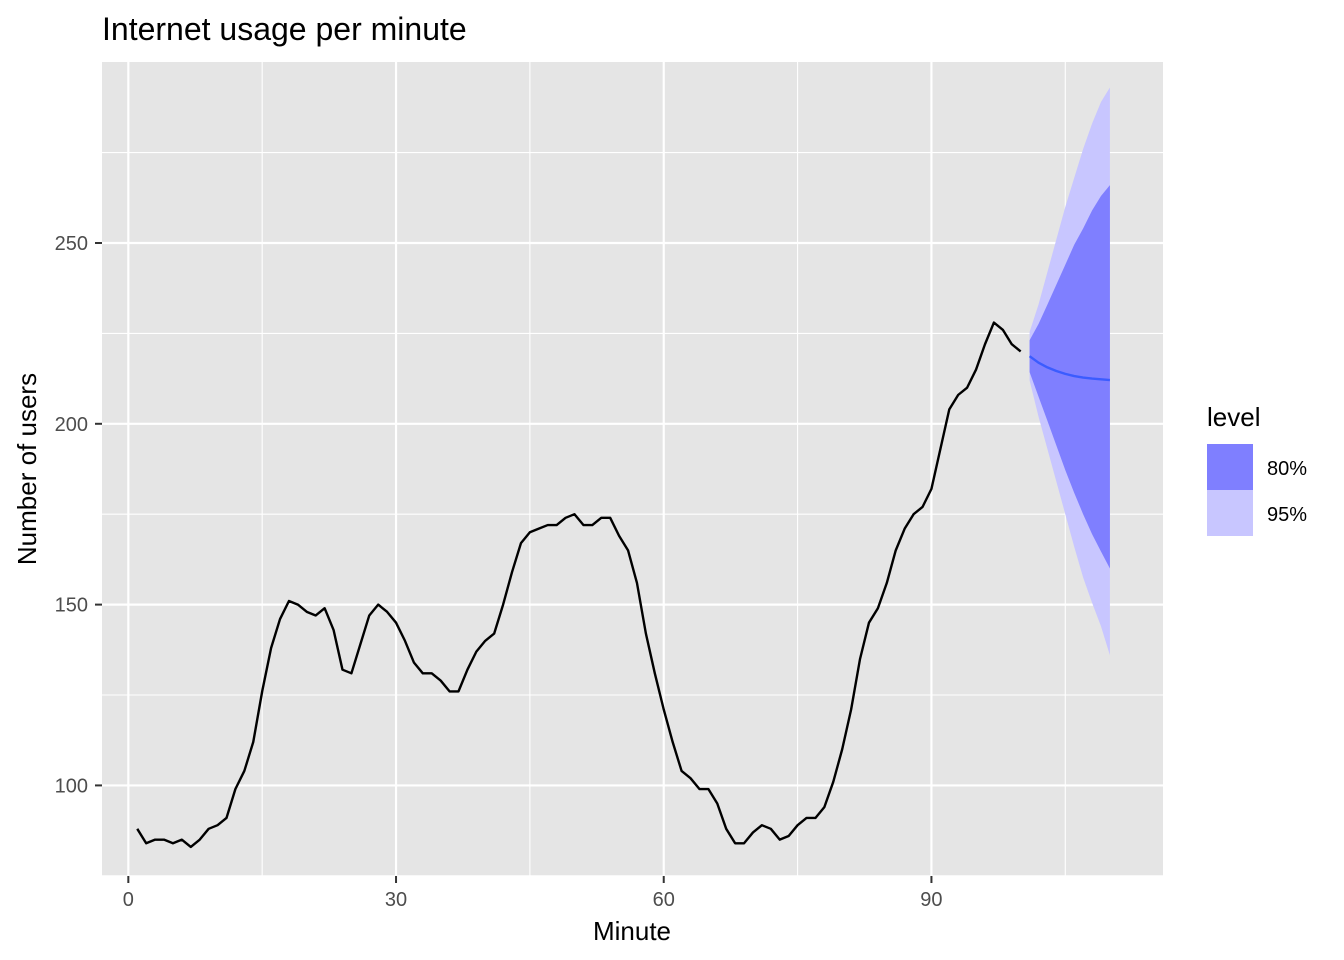 This screenshot has width=1344, height=960. Describe the element at coordinates (71, 425) in the screenshot. I see `y-tick-label: 200` at that location.